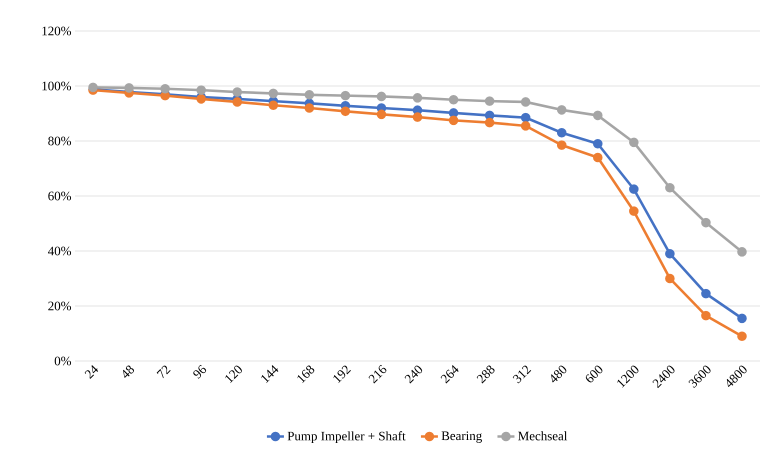 Image resolution: width=775 pixels, height=475 pixels. I want to click on x-tick-label: 216, so click(377, 374).